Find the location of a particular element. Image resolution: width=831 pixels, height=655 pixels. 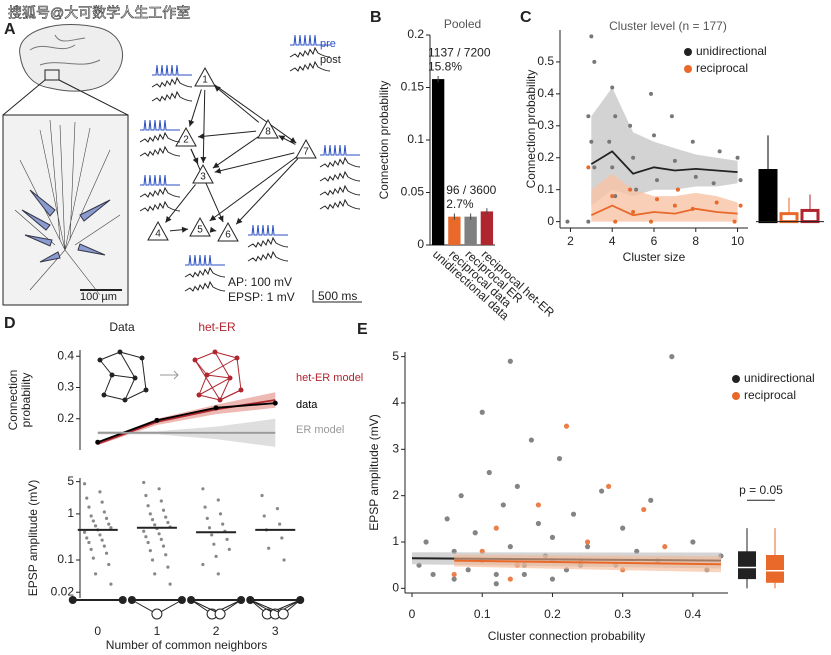

x-axis-label: Cluster size is located at coordinates (654, 257).